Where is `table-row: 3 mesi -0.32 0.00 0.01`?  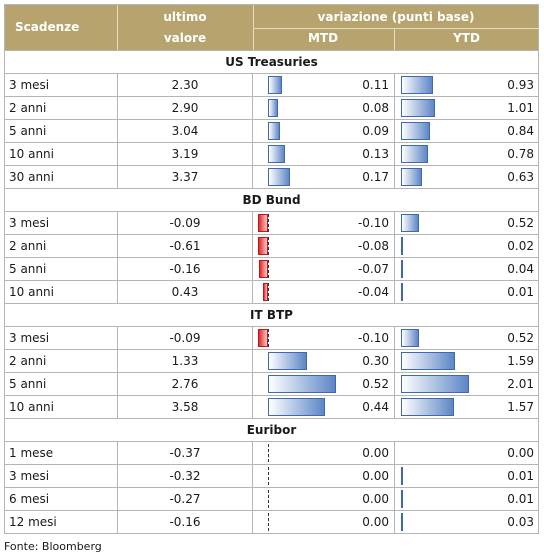
table-row: 3 mesi -0.32 0.00 0.01 is located at coordinates (271, 475).